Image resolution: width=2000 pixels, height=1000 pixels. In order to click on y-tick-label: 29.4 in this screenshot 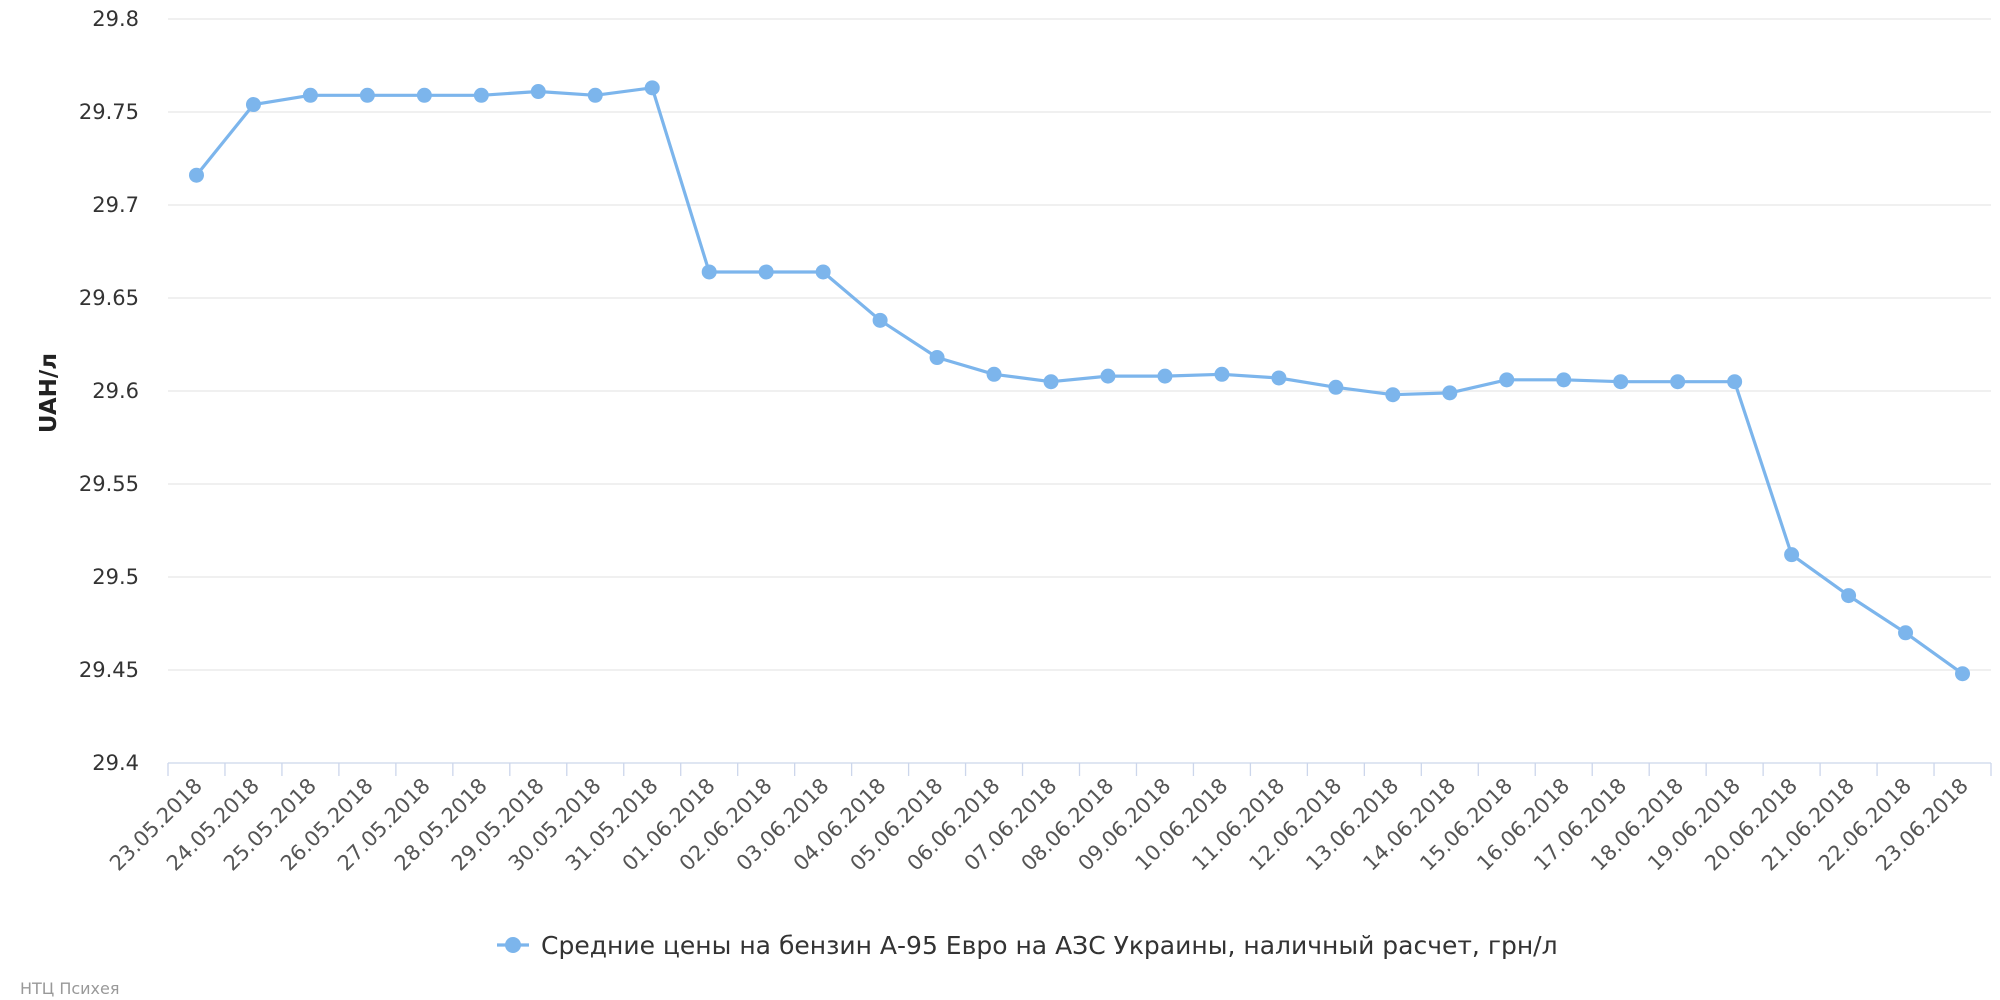, I will do `click(115, 763)`.